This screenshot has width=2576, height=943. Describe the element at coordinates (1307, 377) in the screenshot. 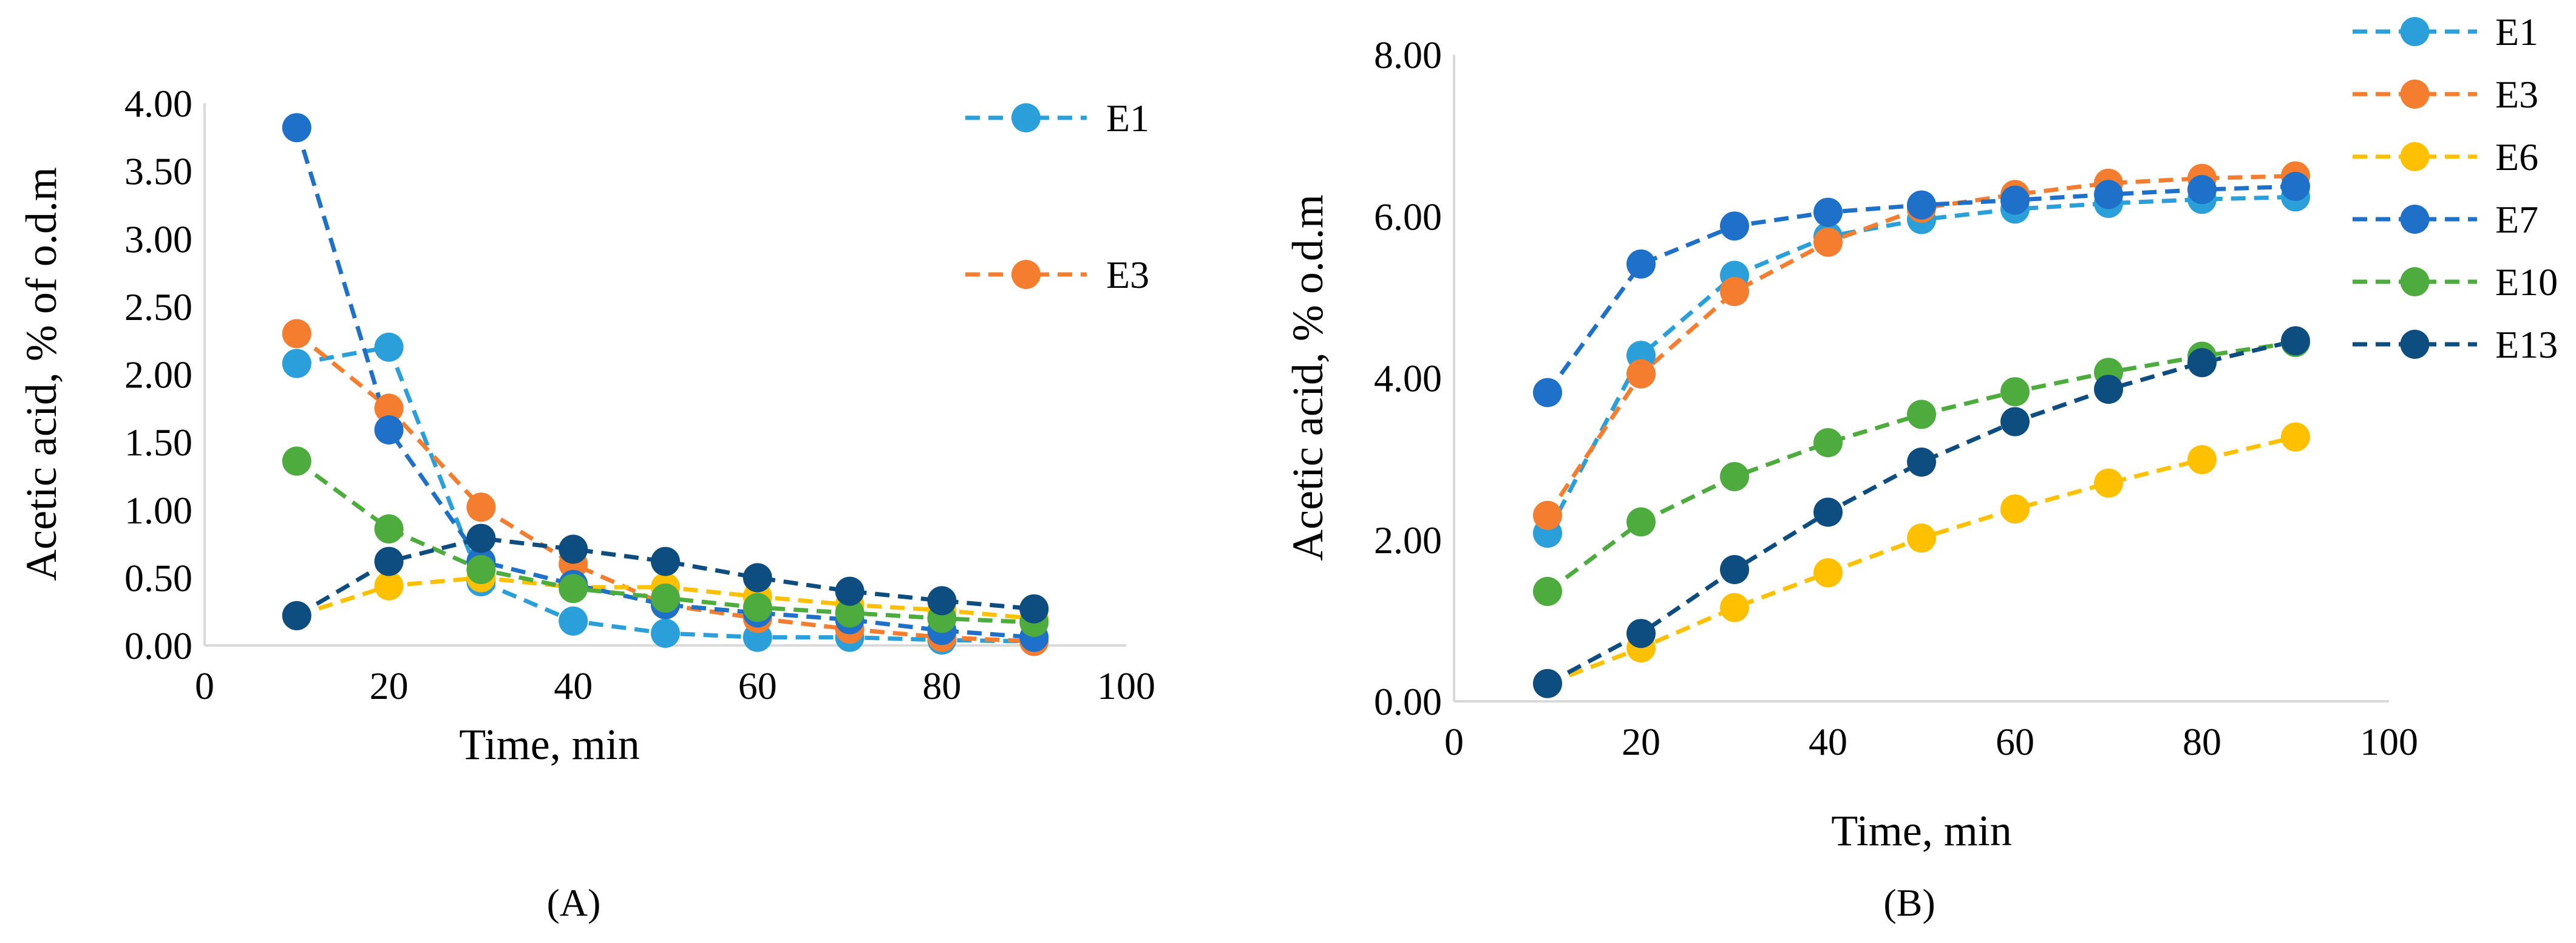

I see `b-y-axis-title: Acetic acid, % o.d.m` at that location.